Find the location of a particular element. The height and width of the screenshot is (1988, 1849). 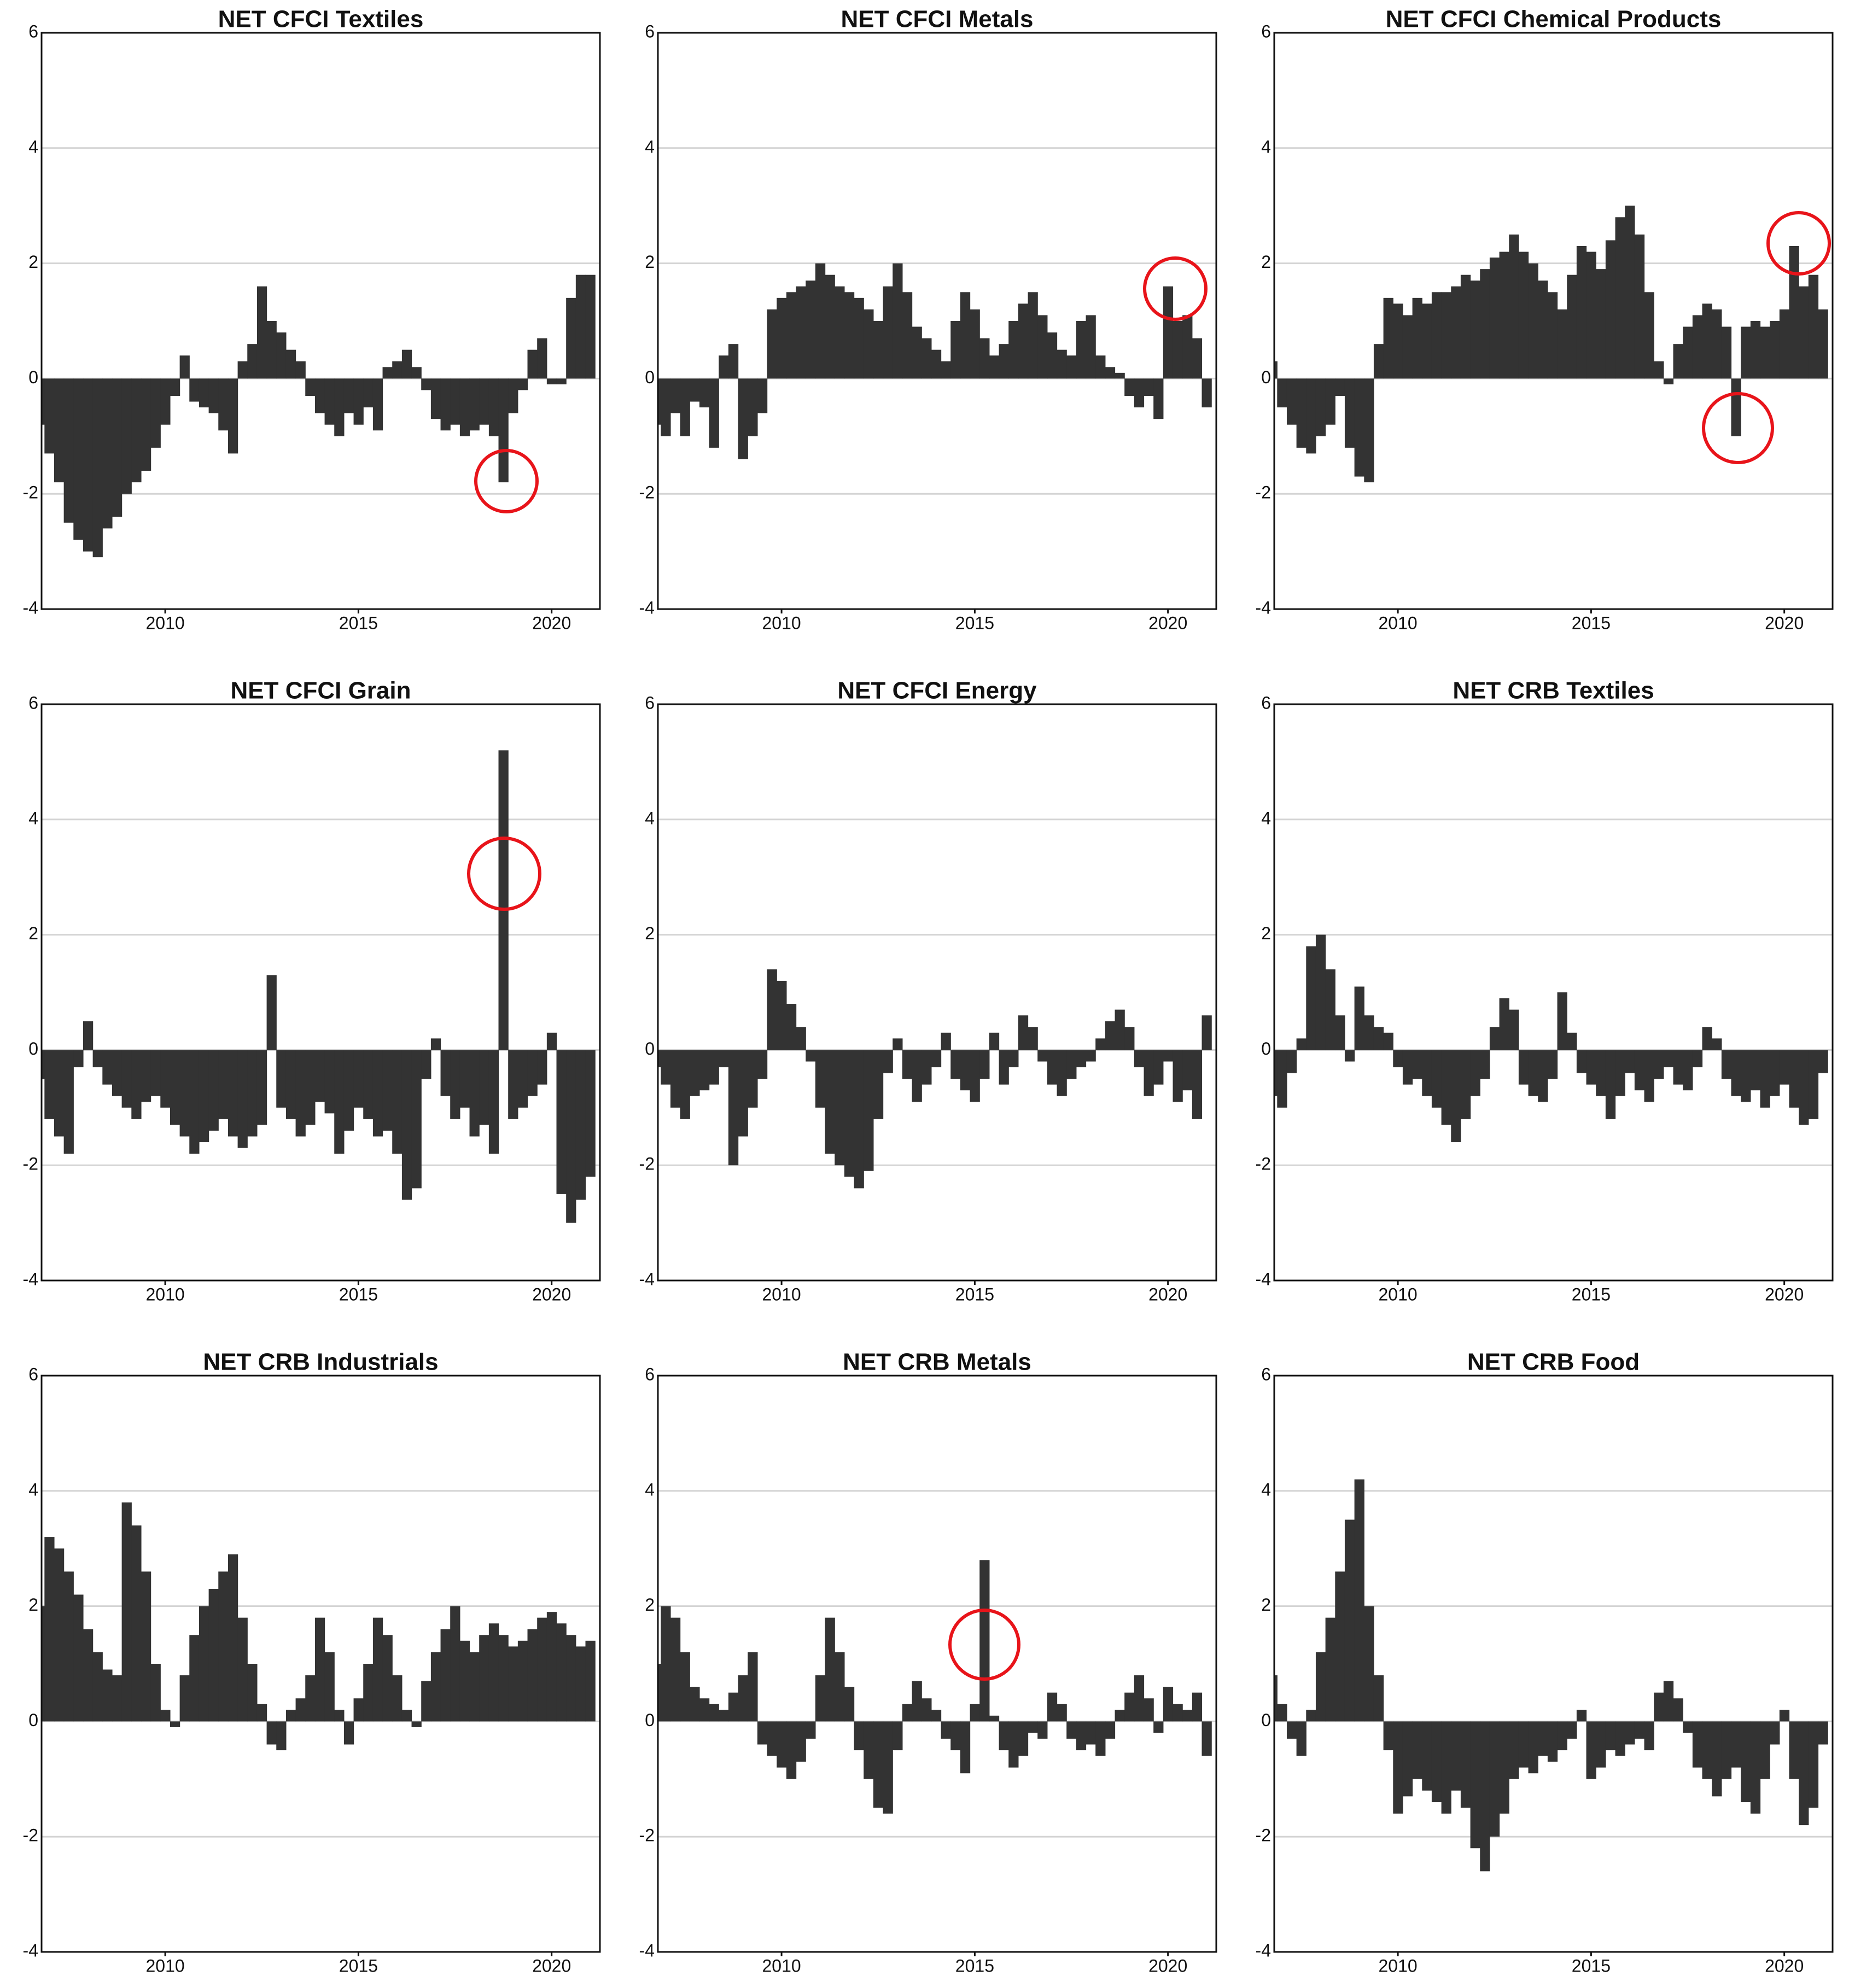

panel: NET CFCI Textiles -4 -2 0 2 4 6 2010 2015 2020 is located at coordinates (312, 319).